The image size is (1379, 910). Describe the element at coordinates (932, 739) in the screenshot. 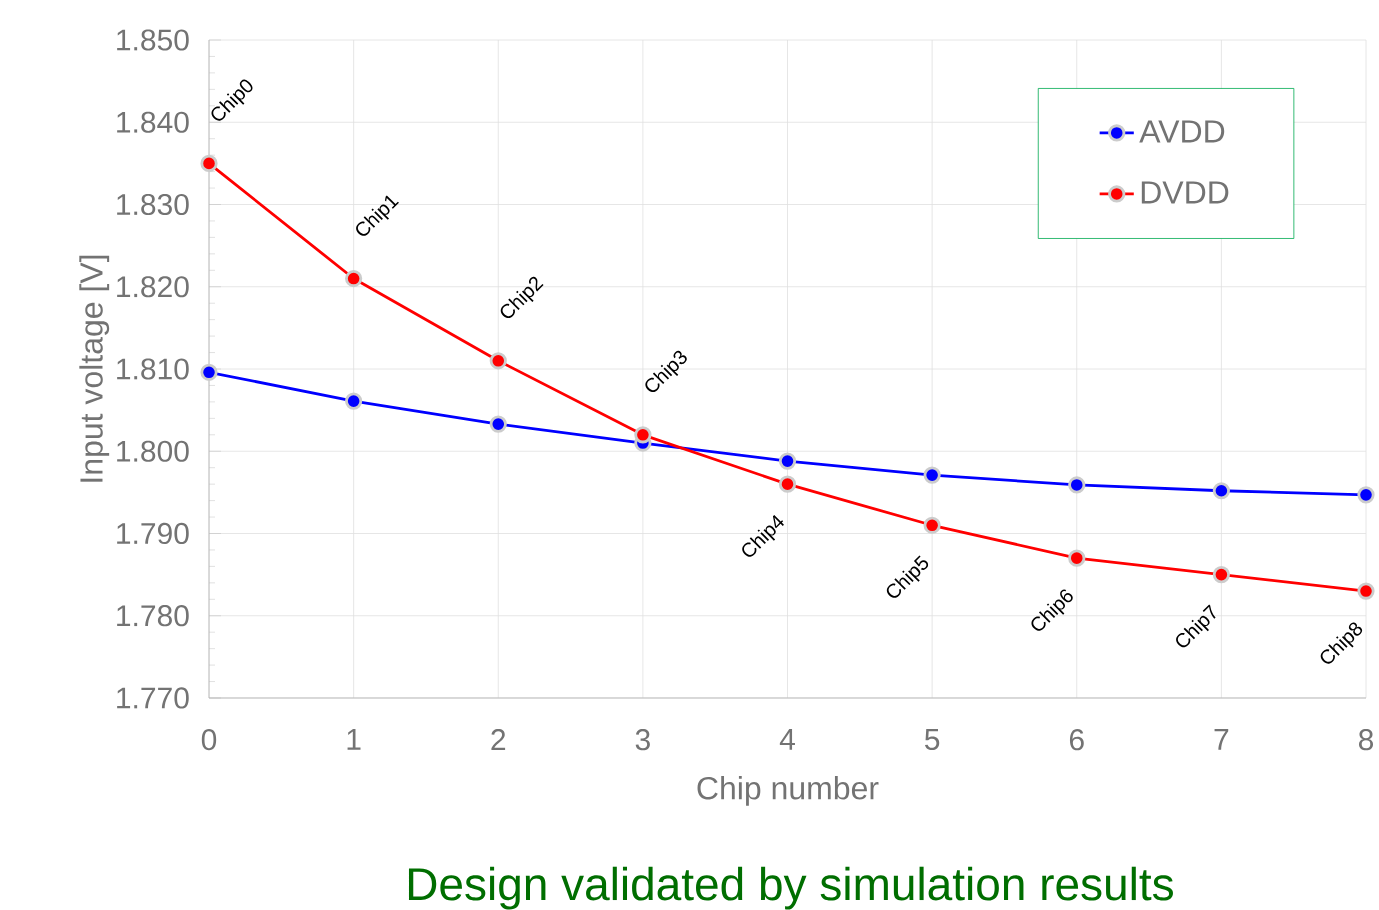

I see `x-tick-label: 5` at that location.